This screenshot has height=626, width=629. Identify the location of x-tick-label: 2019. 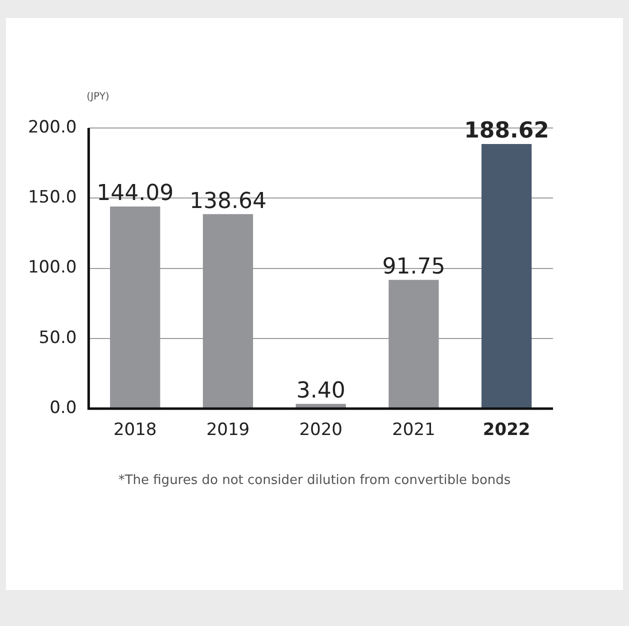
(228, 430).